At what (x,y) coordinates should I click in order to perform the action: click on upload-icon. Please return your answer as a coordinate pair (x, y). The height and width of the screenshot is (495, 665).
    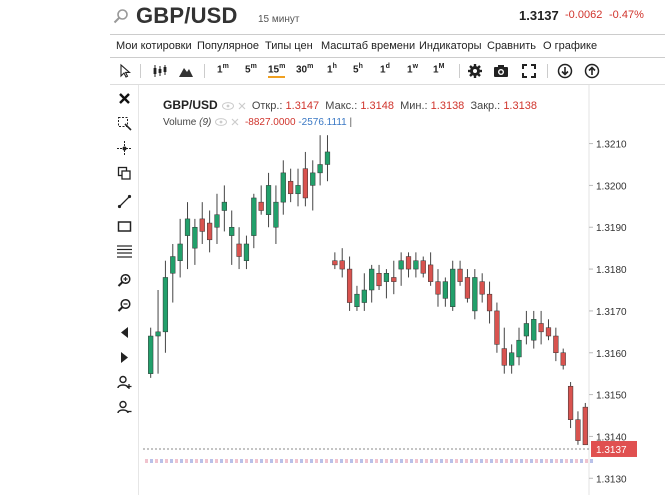
    Looking at the image, I should click on (592, 71).